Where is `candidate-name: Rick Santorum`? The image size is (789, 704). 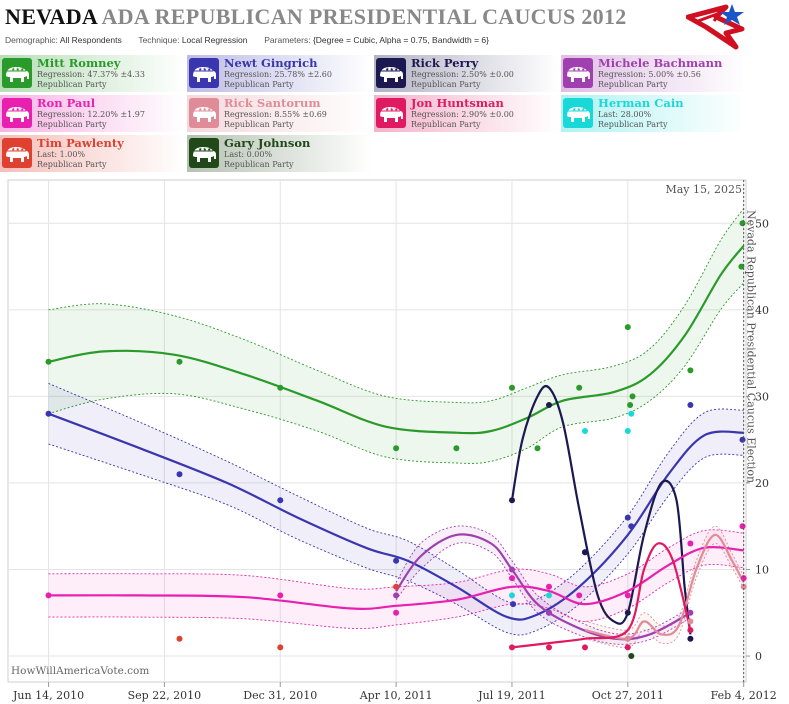 candidate-name: Rick Santorum is located at coordinates (272, 103).